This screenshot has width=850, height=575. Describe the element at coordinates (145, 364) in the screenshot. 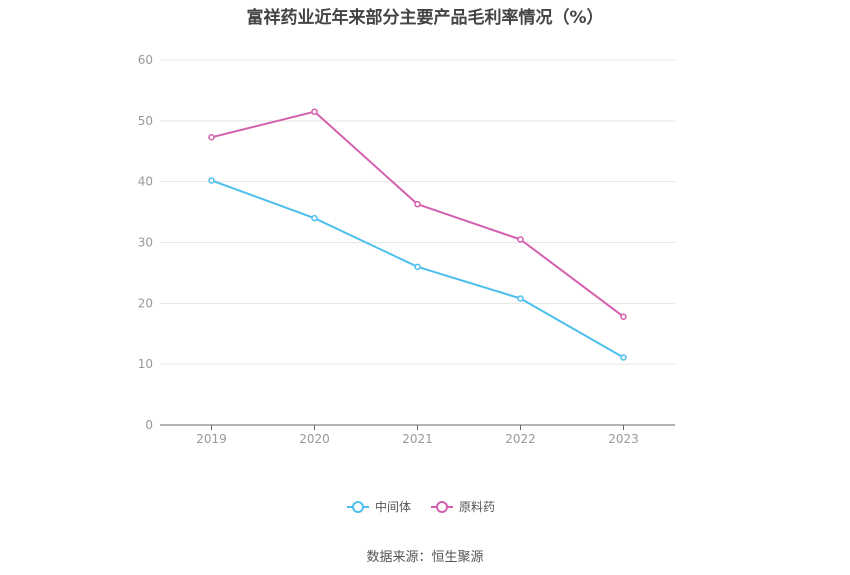

I see `y-tick-label: 10` at that location.